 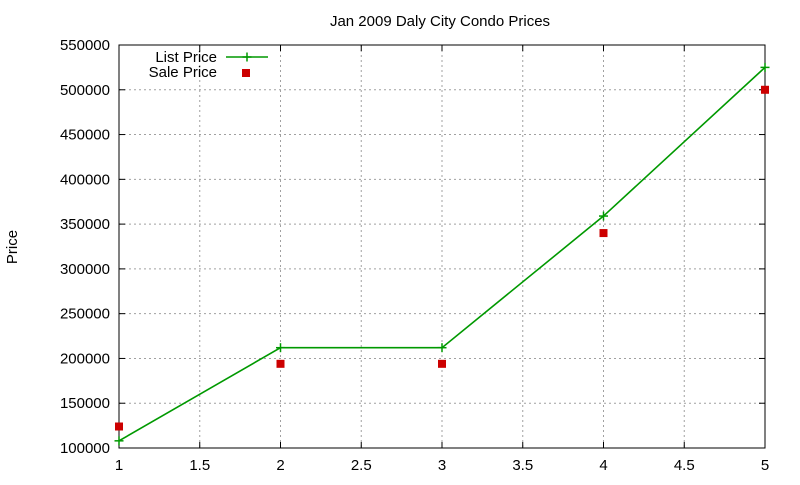 I want to click on y-tick-label: 100000, so click(x=85, y=448).